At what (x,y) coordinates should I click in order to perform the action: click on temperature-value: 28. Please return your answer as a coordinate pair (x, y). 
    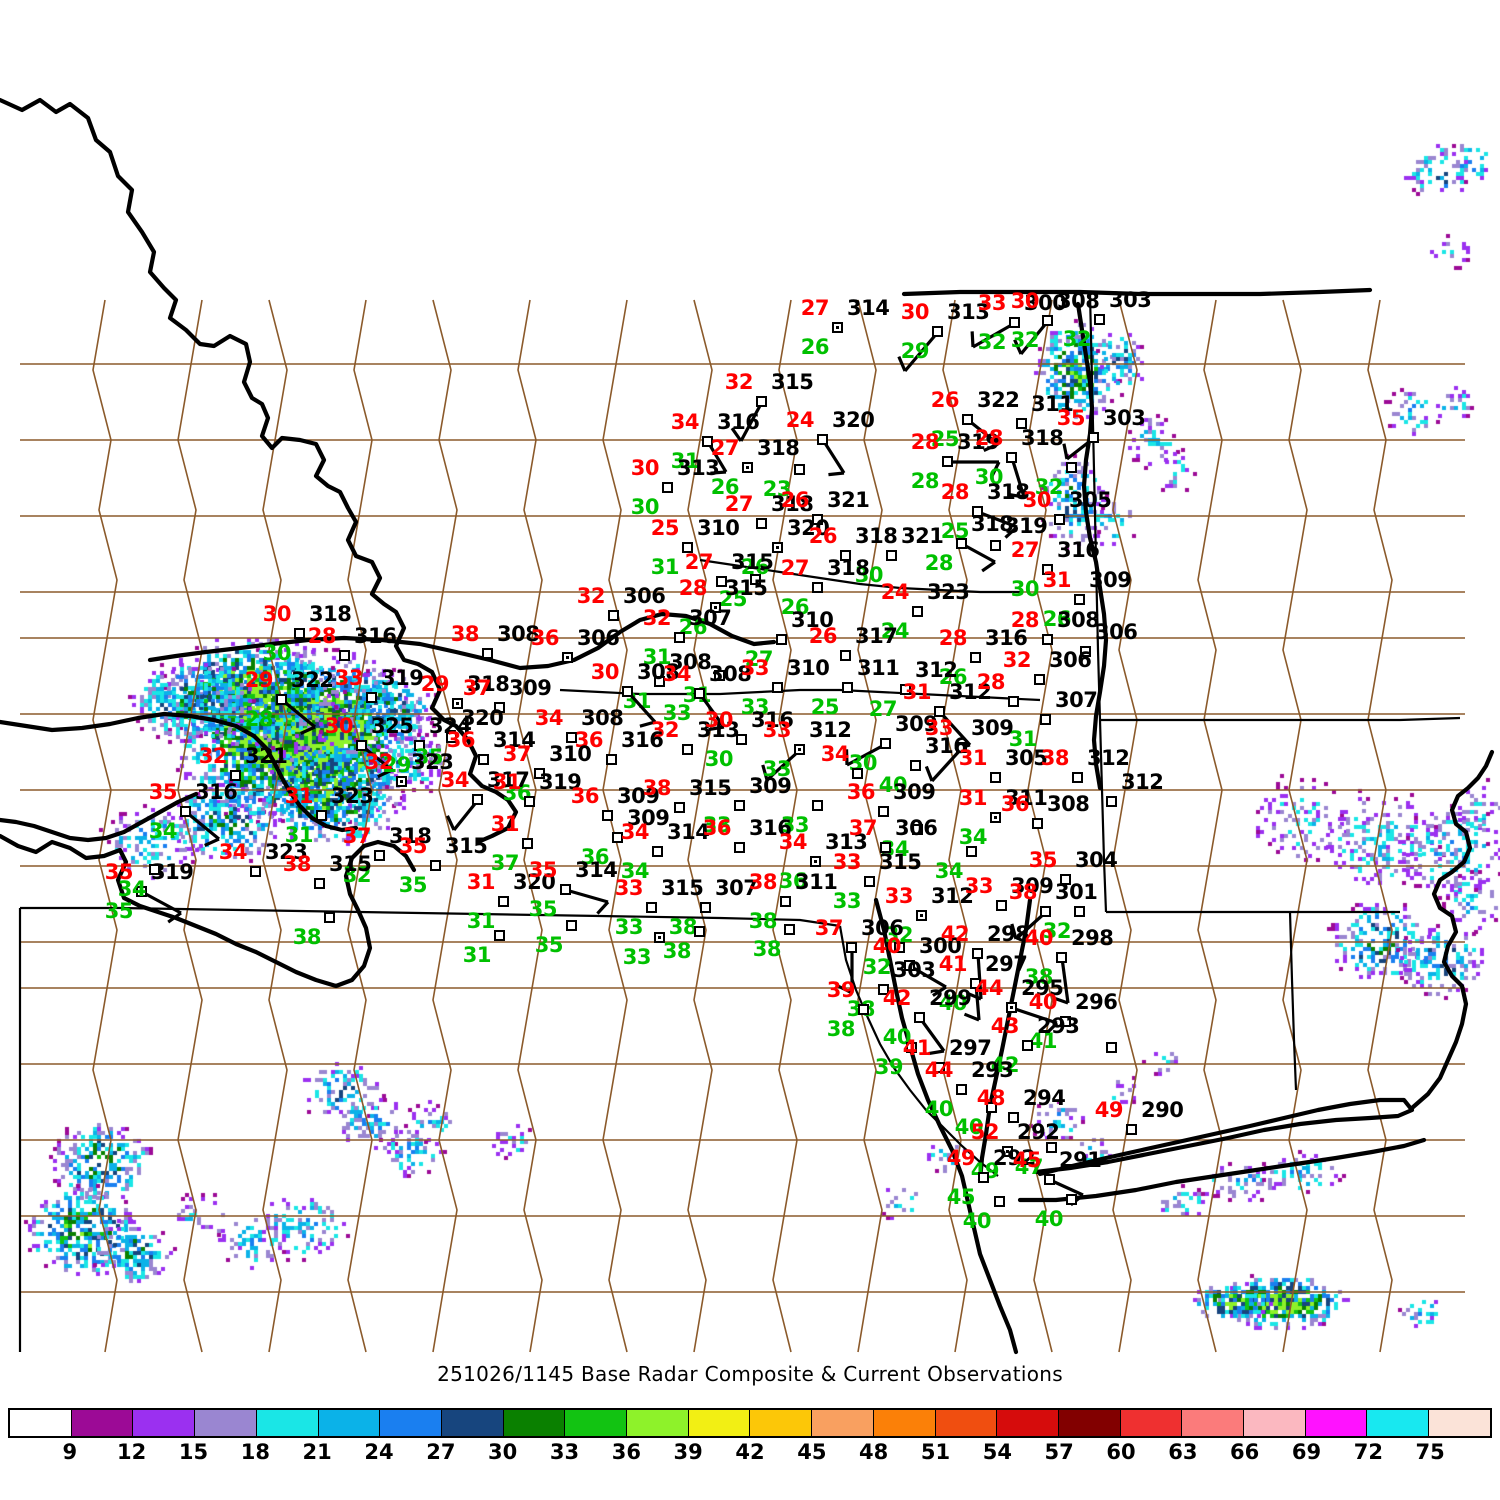
    Looking at the image, I should click on (989, 438).